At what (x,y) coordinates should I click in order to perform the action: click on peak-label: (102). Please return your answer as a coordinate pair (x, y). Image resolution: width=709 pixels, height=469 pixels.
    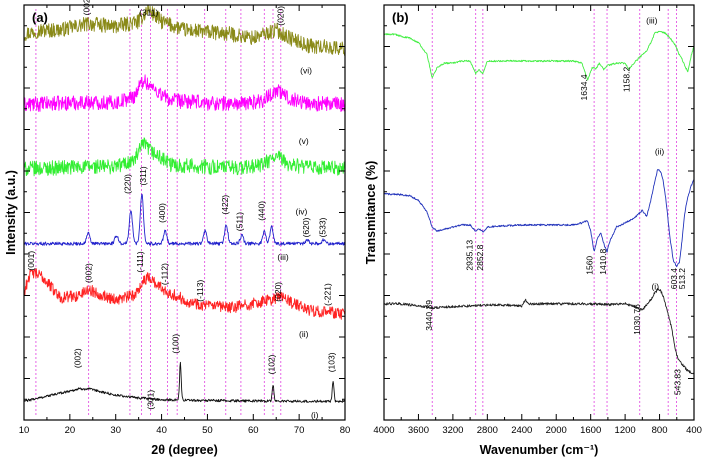
    Looking at the image, I should click on (271, 364).